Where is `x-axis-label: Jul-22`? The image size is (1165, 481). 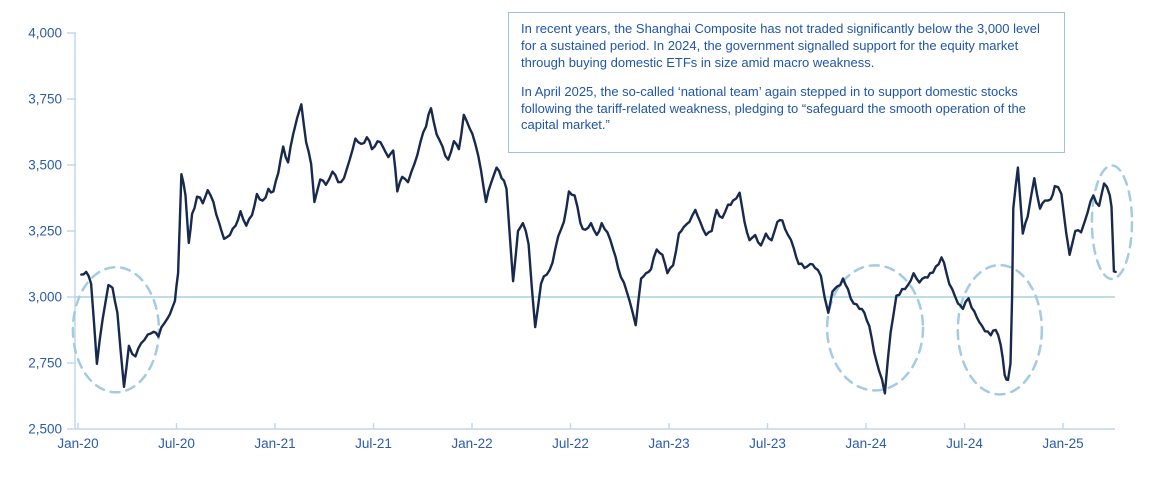 x-axis-label: Jul-22 is located at coordinates (570, 443).